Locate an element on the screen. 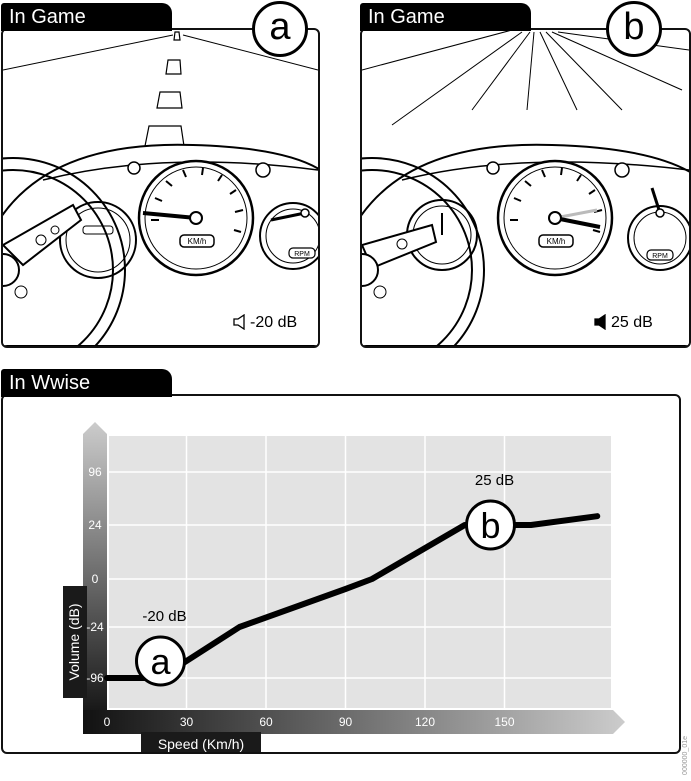 The height and width of the screenshot is (781, 691). y-axis-bar is located at coordinates (95, 572).